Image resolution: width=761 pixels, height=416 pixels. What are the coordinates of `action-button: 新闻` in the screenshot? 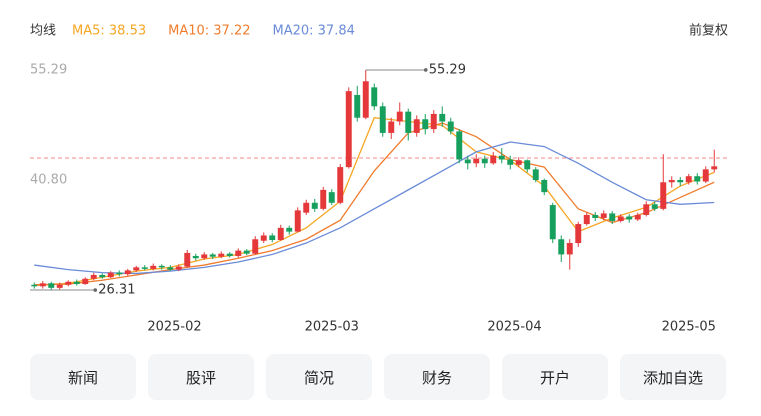 It's located at (83, 377).